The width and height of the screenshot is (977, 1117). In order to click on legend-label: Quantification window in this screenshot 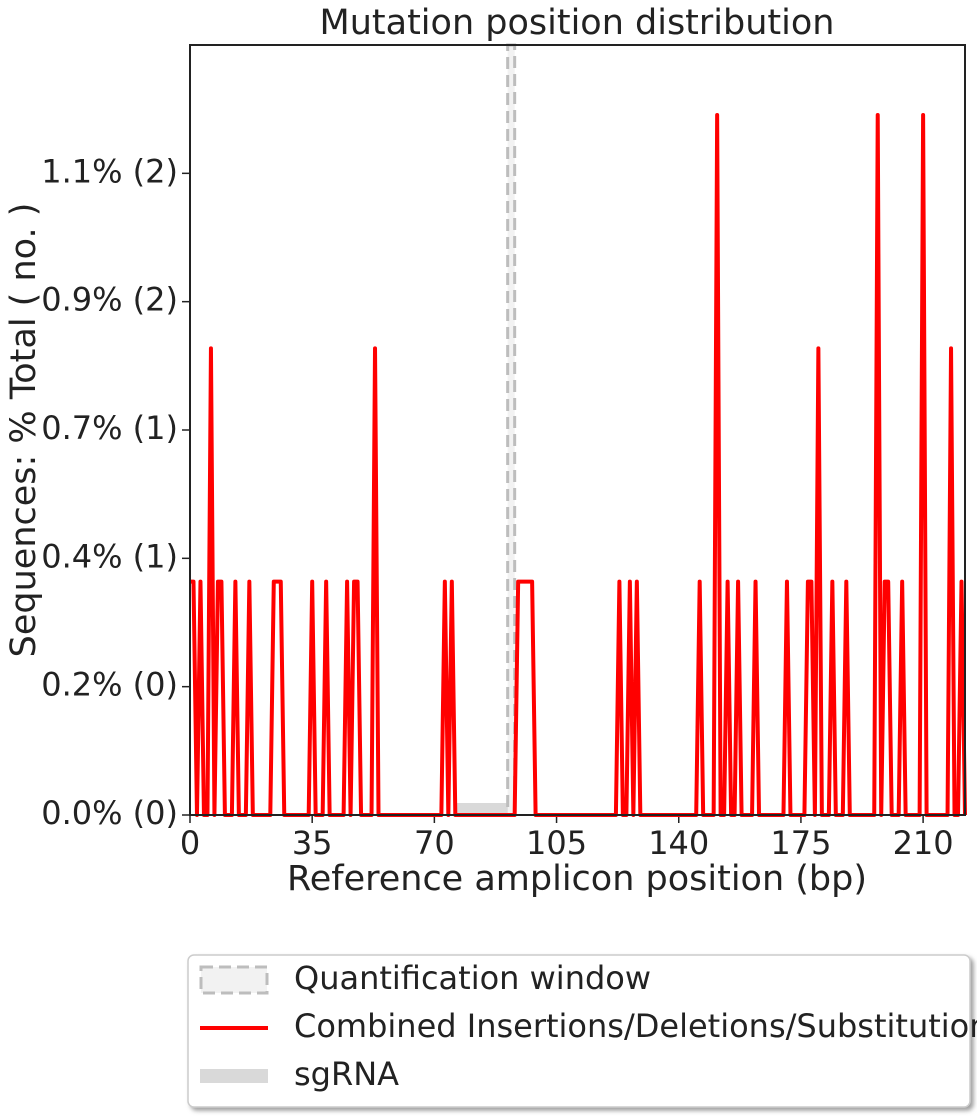, I will do `click(472, 978)`.